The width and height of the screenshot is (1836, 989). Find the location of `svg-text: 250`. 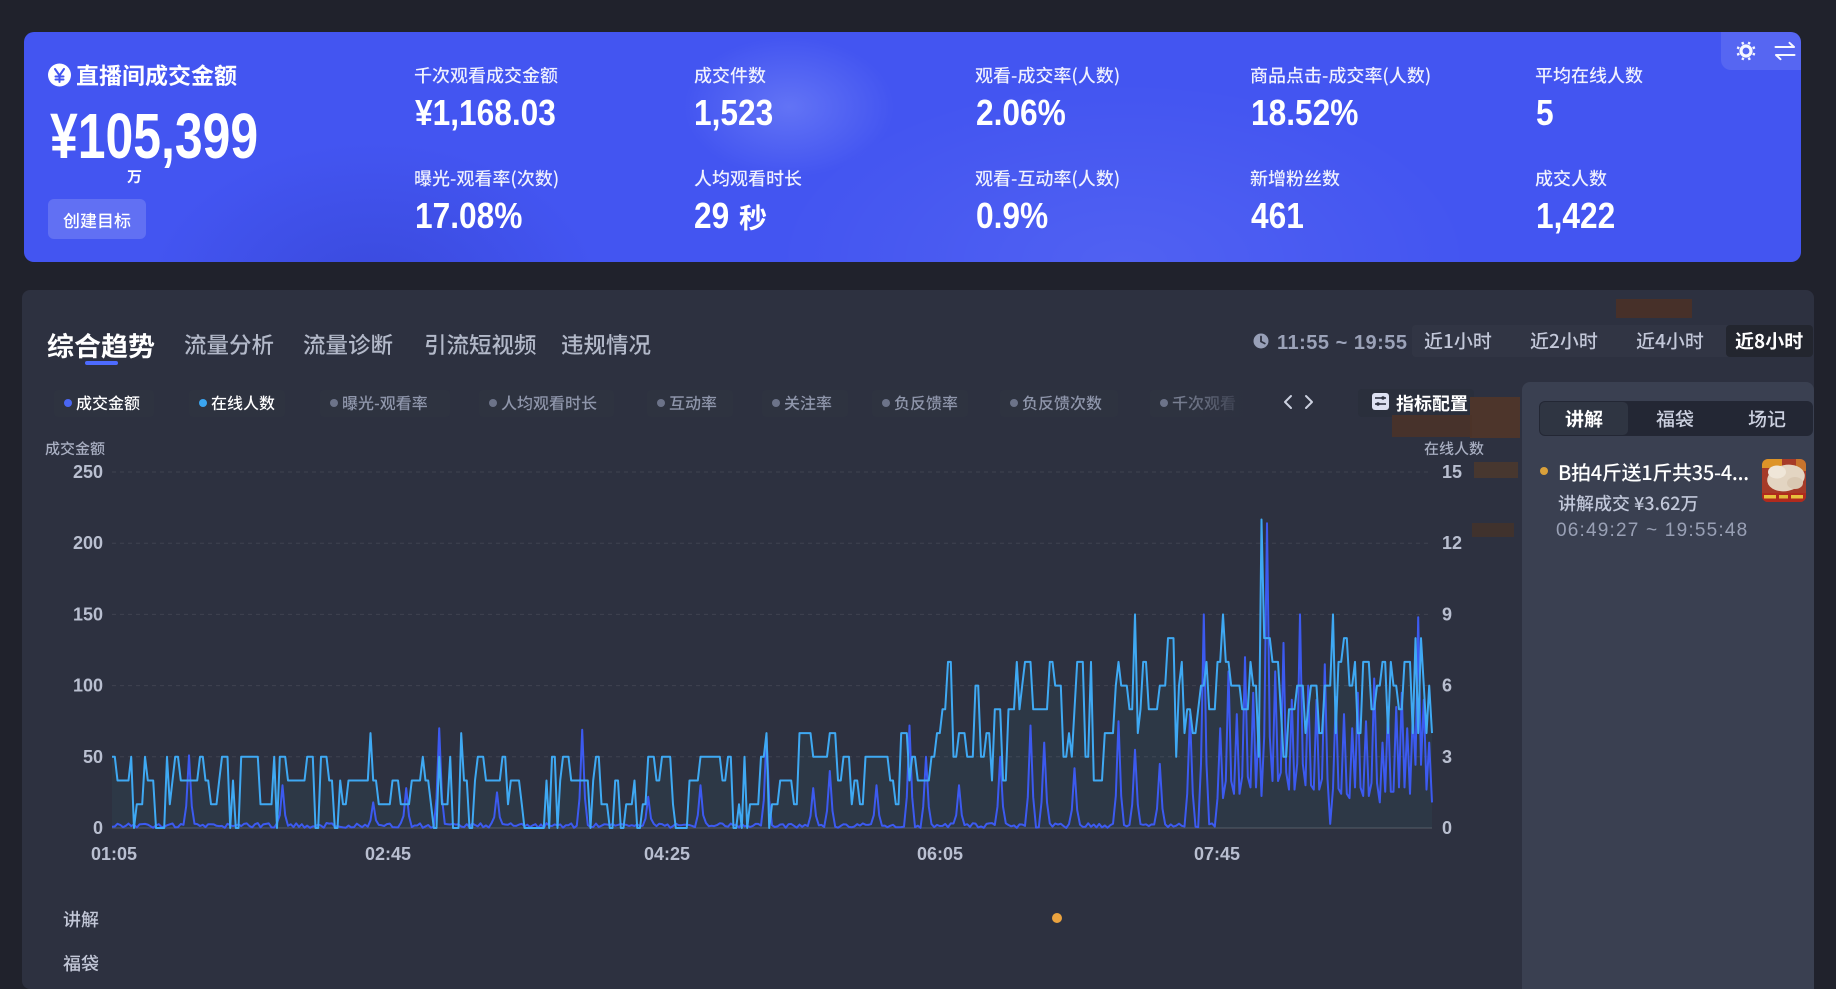

svg-text: 250 is located at coordinates (88, 472).